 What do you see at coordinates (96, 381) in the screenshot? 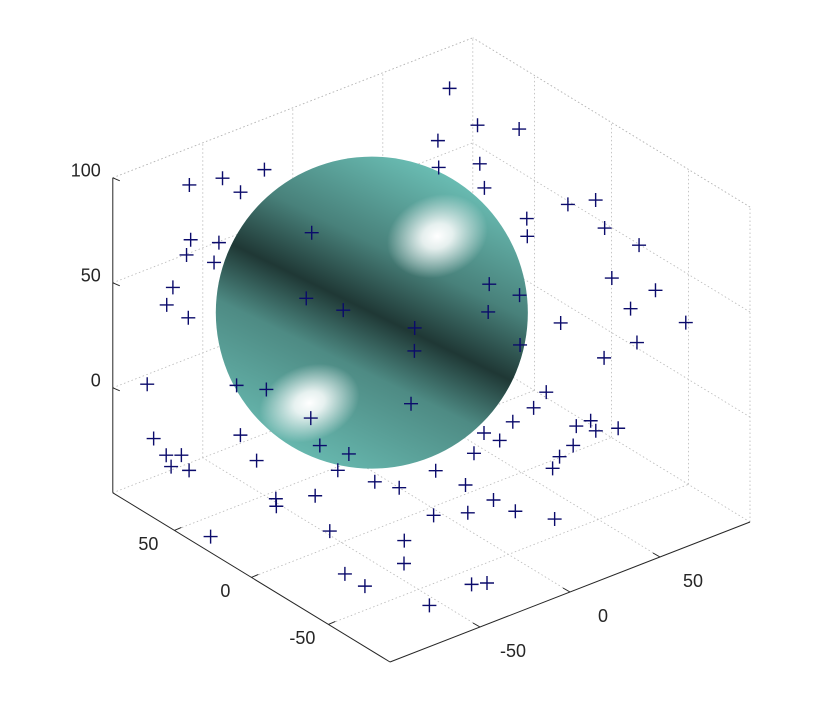
I see `z-tick-label: 0` at bounding box center [96, 381].